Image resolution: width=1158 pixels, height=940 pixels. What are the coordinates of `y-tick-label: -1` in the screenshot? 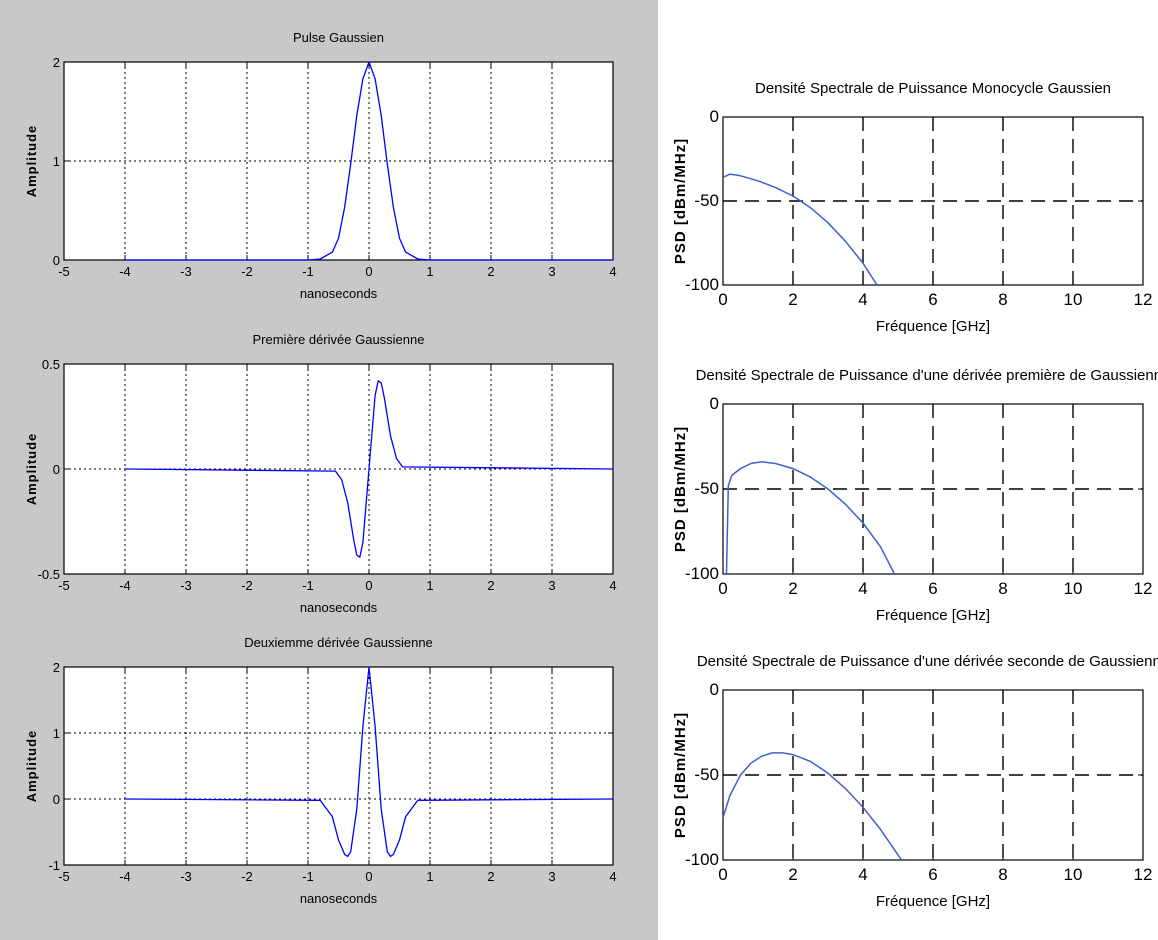 It's located at (54, 865).